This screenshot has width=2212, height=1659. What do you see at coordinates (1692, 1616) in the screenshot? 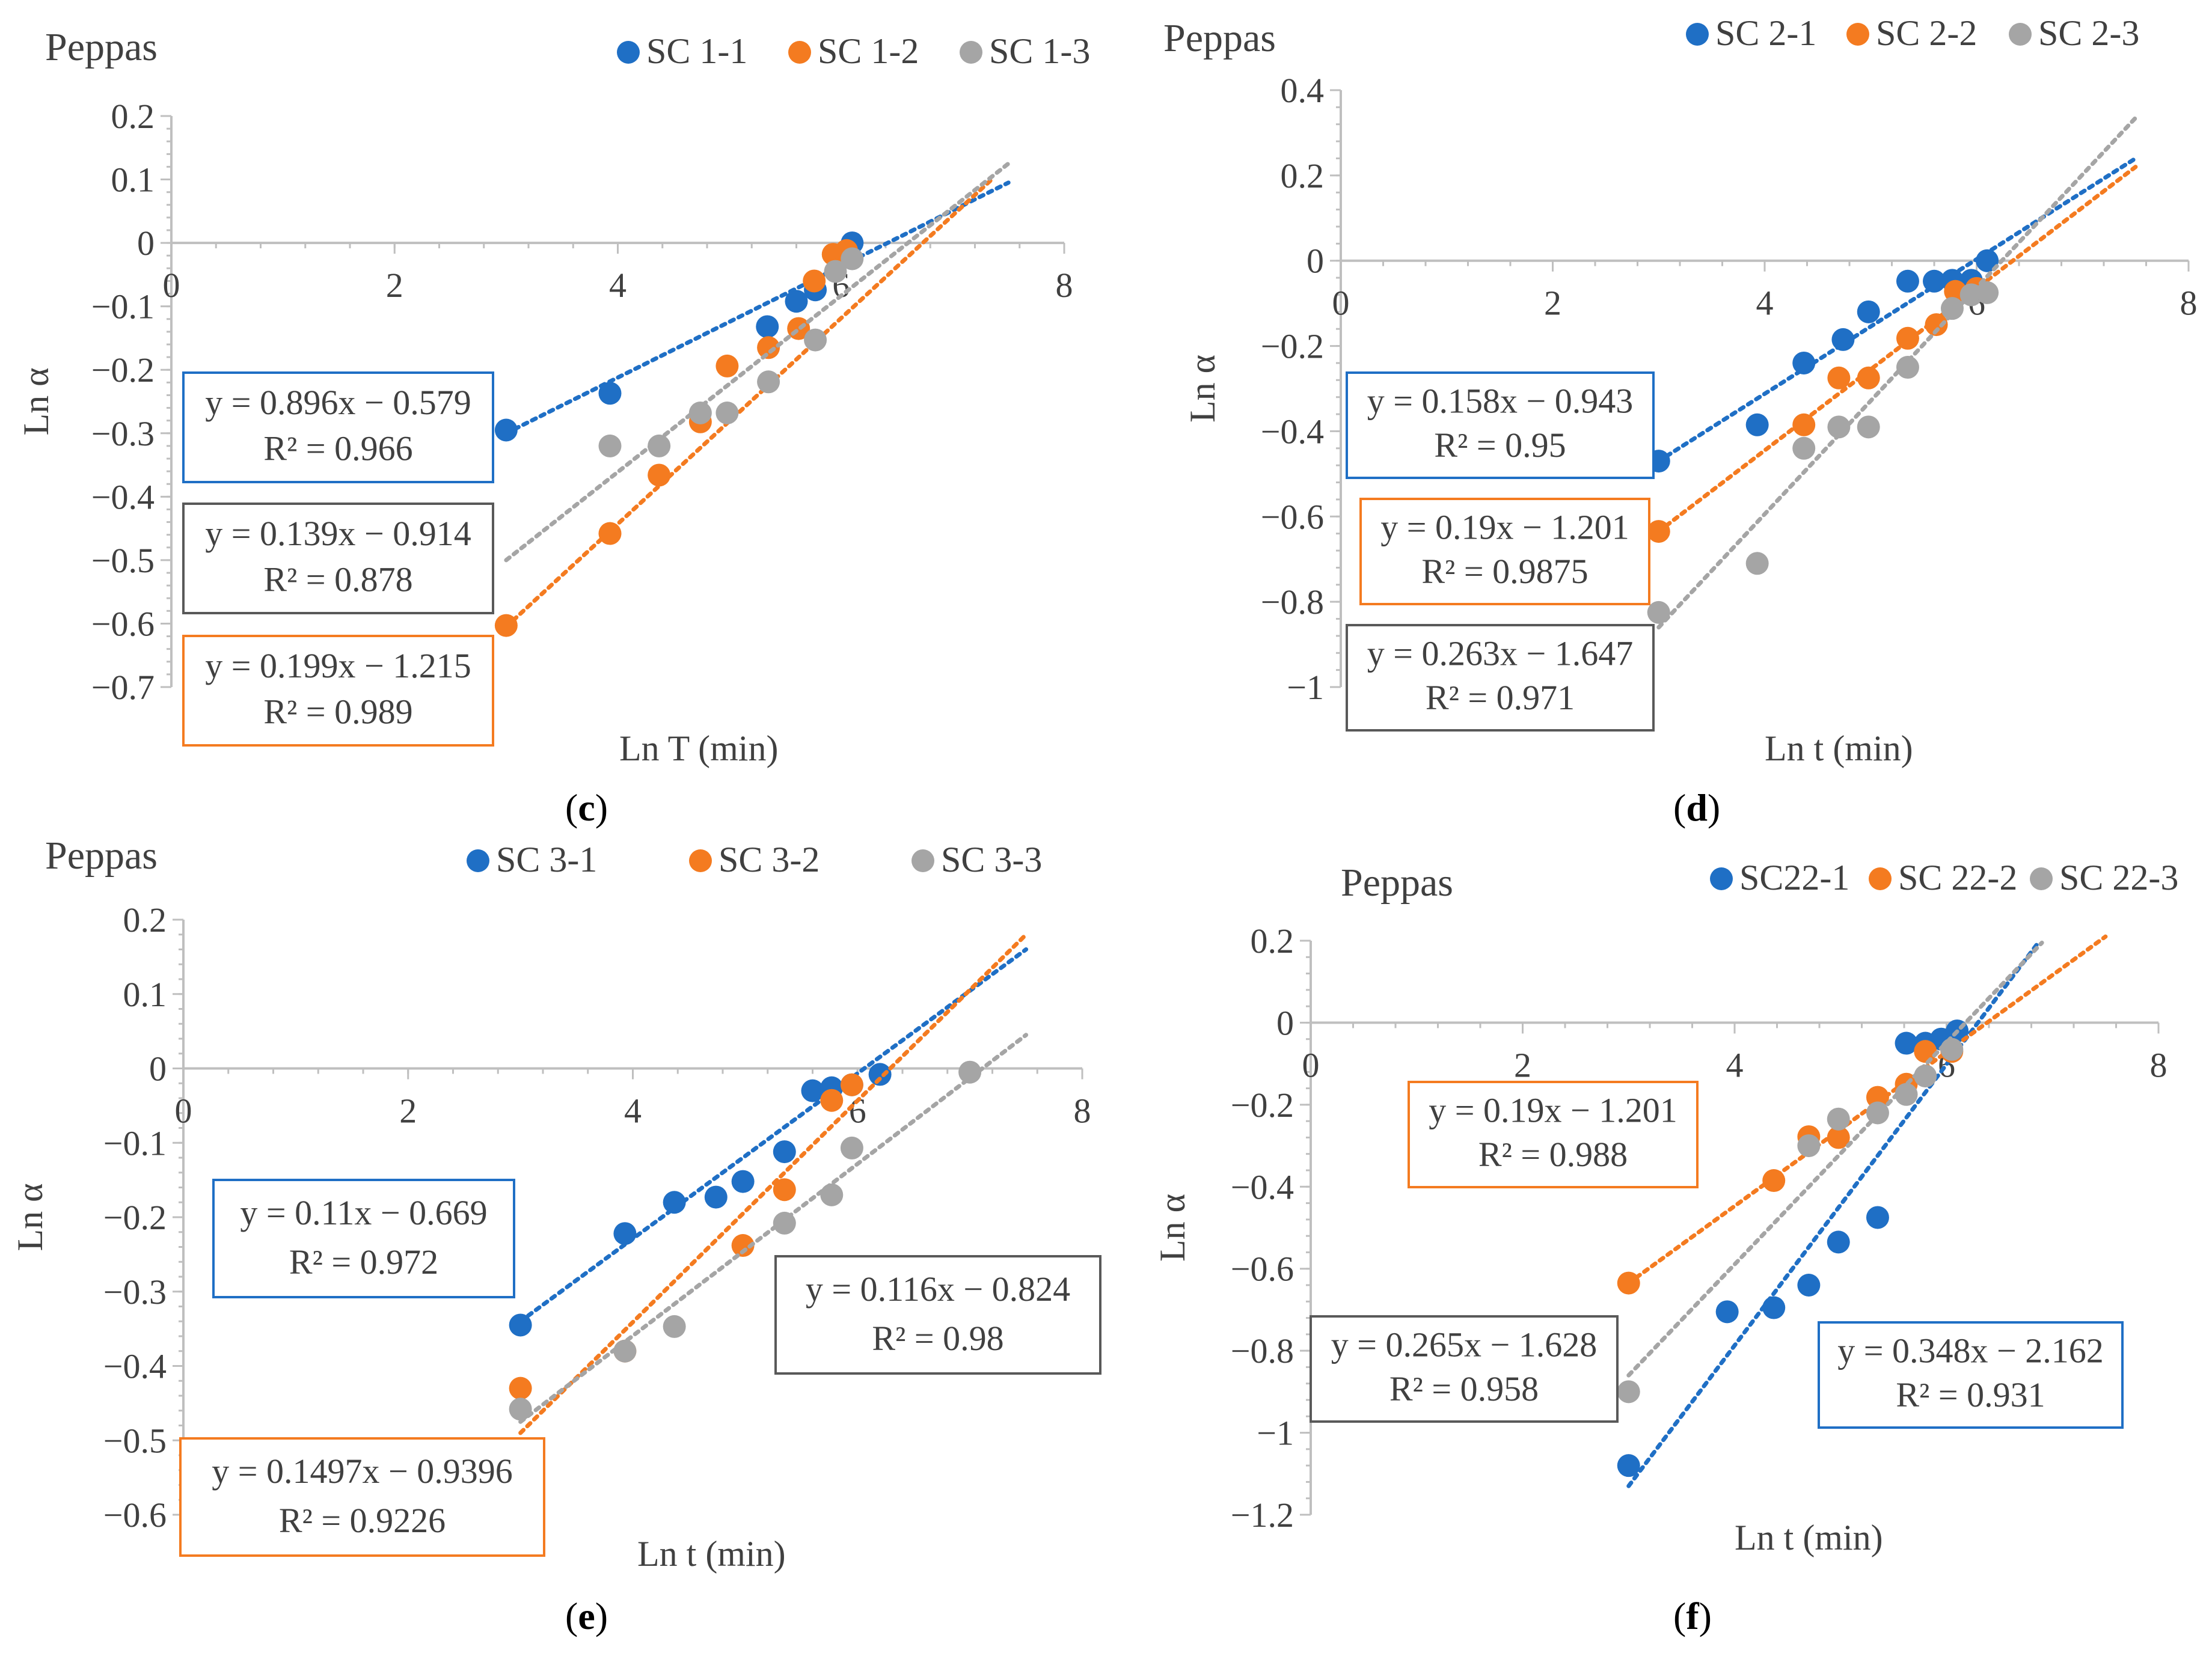
I see `subfigure-label: (f)` at bounding box center [1692, 1616].